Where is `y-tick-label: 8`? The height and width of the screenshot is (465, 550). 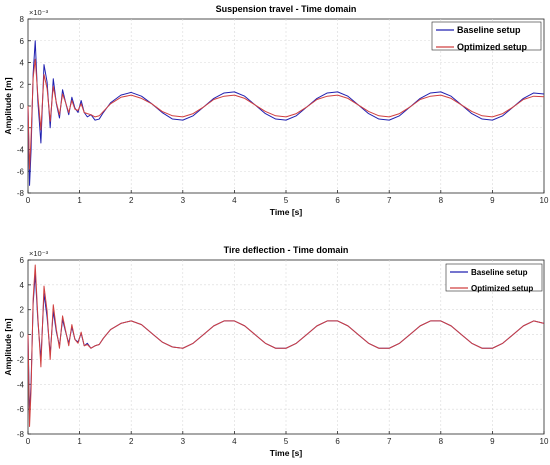 y-tick-label: 8 is located at coordinates (22, 19).